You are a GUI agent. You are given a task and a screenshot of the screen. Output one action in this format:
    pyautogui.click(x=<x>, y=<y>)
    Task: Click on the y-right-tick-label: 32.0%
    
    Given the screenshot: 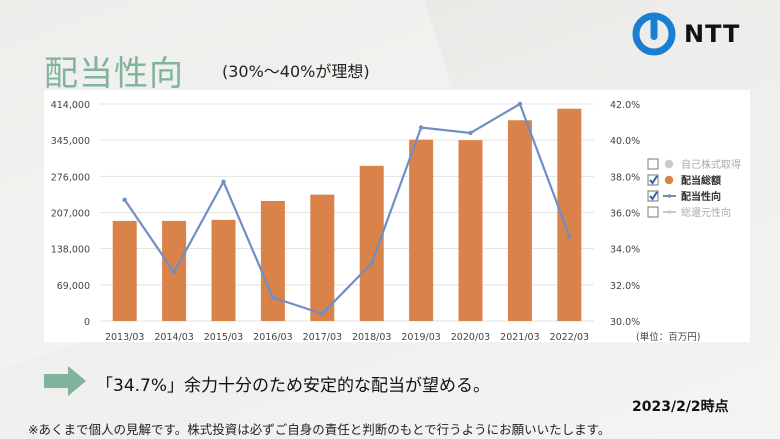 What is the action you would take?
    pyautogui.click(x=625, y=286)
    